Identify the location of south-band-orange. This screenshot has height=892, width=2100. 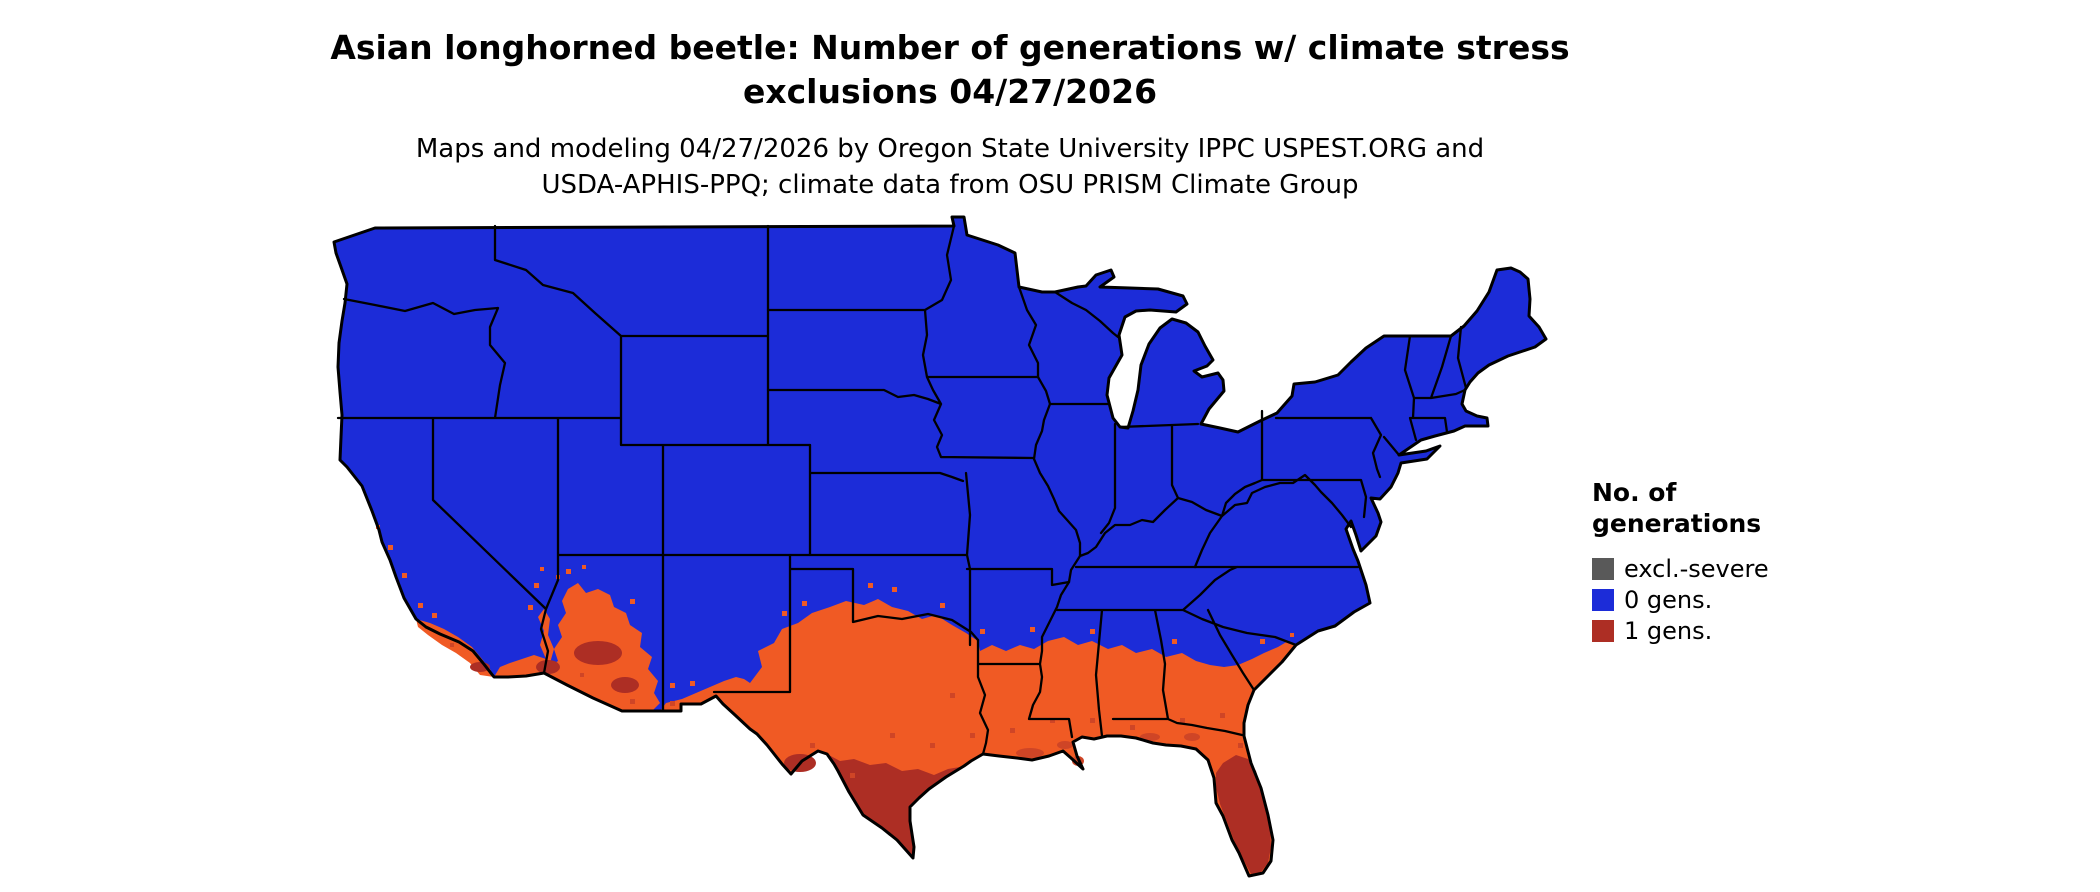
(978, 737).